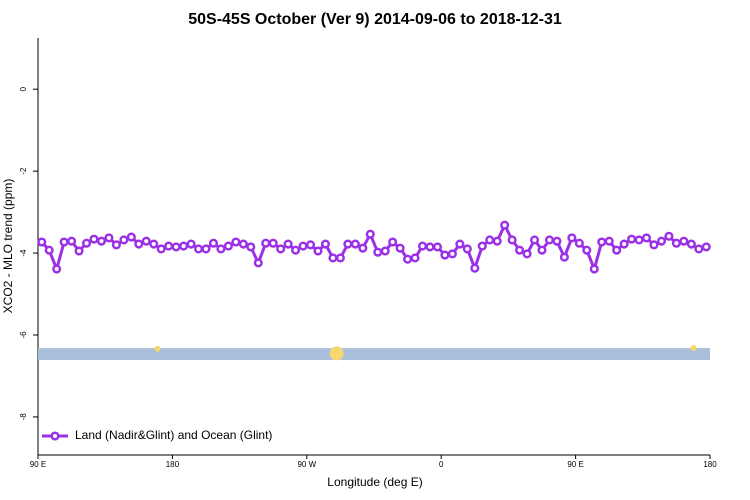 Image resolution: width=750 pixels, height=500 pixels. Describe the element at coordinates (23, 171) in the screenshot. I see `y-tick-label: -2` at that location.